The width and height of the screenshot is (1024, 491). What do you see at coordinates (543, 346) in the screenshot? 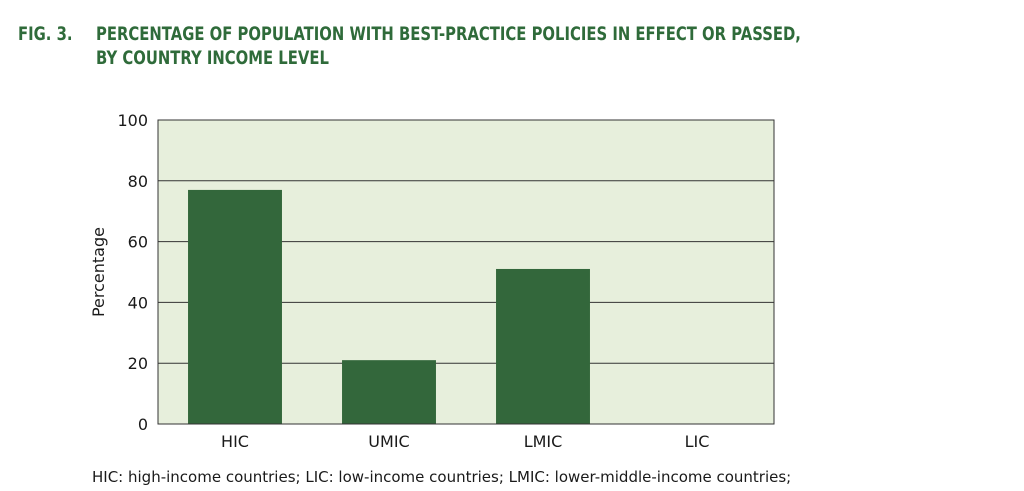
I see `bar-lmic` at bounding box center [543, 346].